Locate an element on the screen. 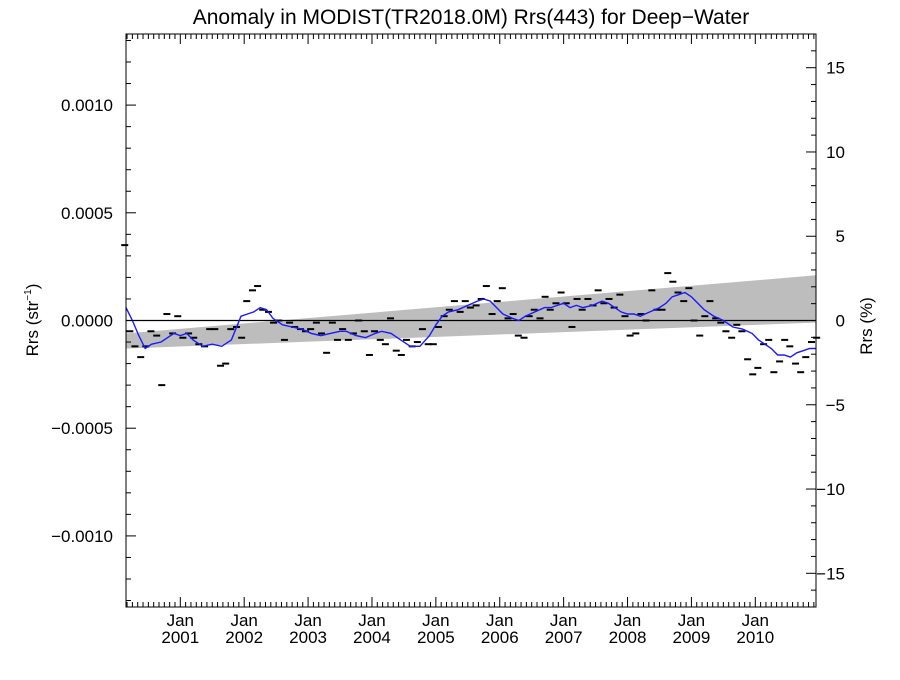 This screenshot has width=900, height=680. y-right-tick-label: 15 is located at coordinates (835, 68).